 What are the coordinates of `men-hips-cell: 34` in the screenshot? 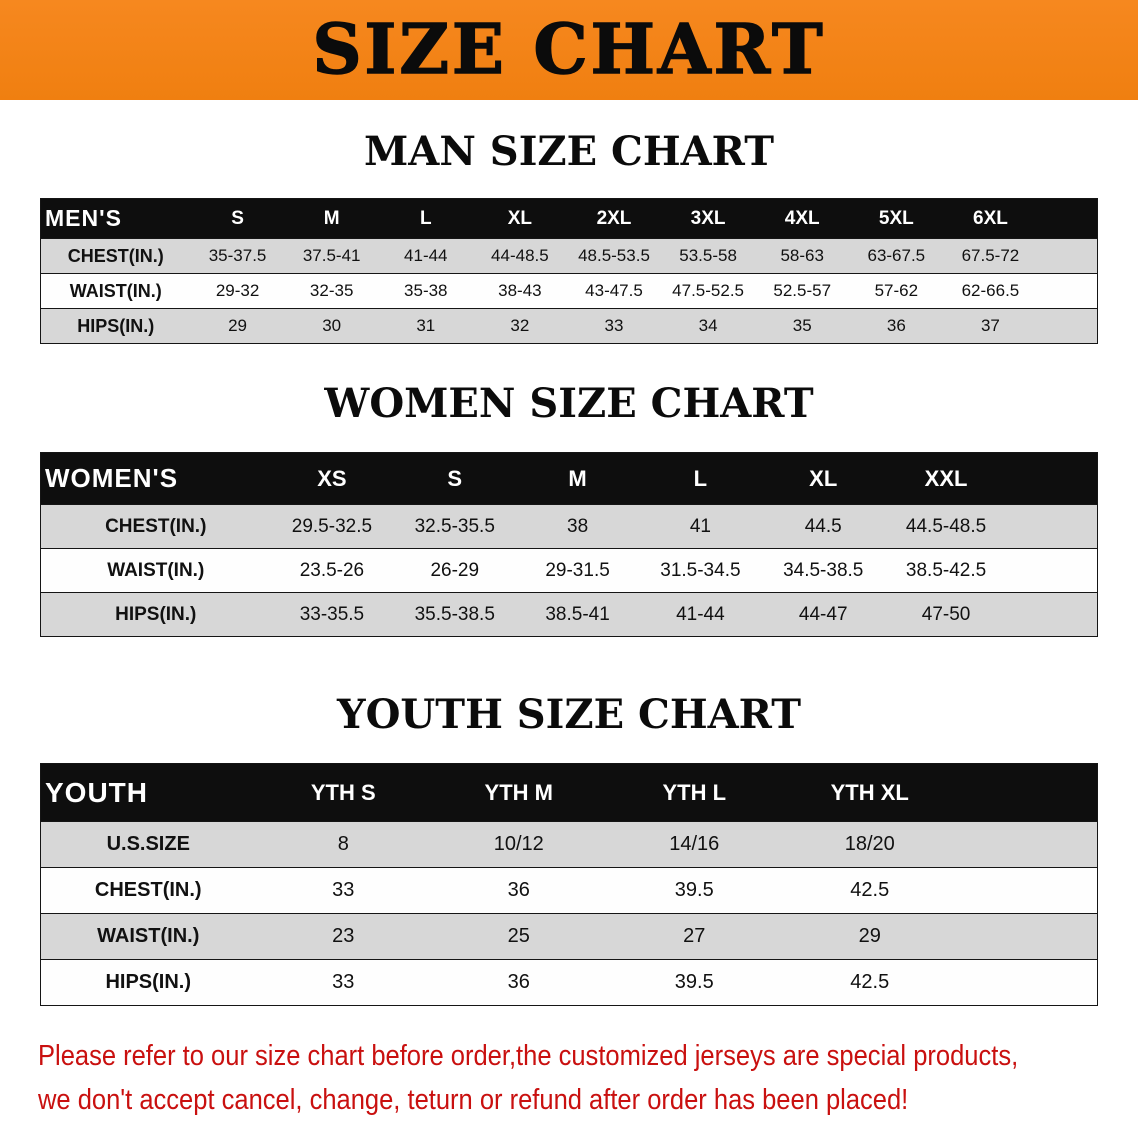 It's located at (708, 326).